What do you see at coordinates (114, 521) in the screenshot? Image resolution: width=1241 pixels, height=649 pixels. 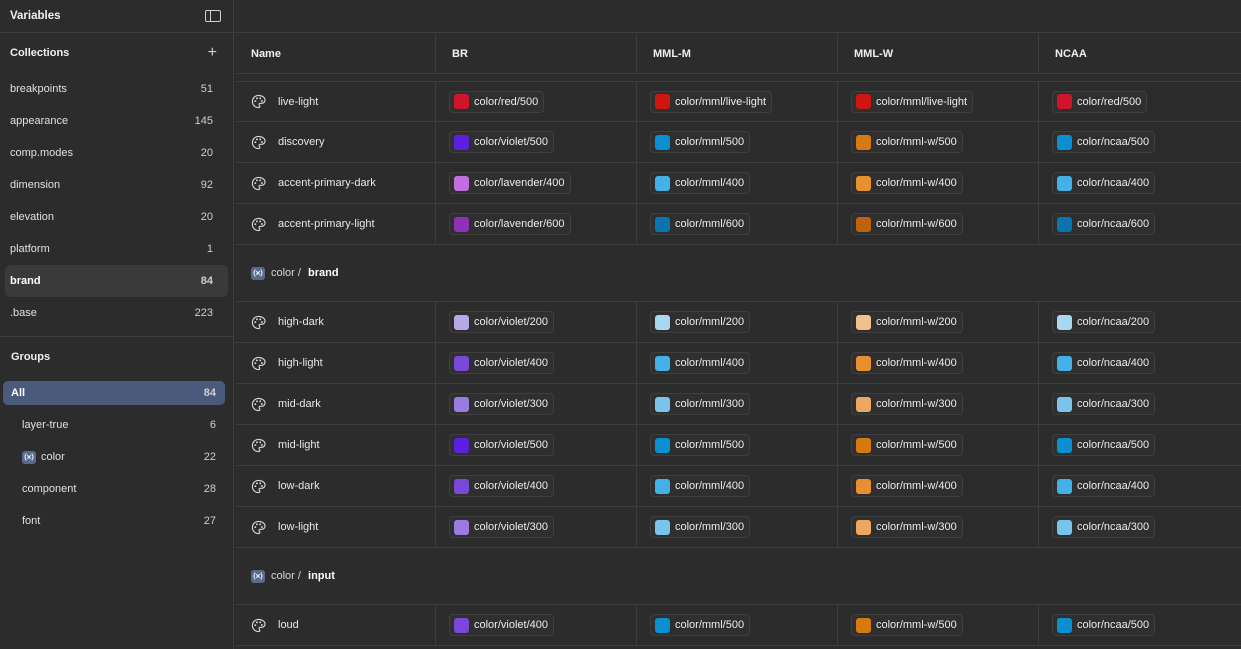 I see `group-item-font: font 27` at bounding box center [114, 521].